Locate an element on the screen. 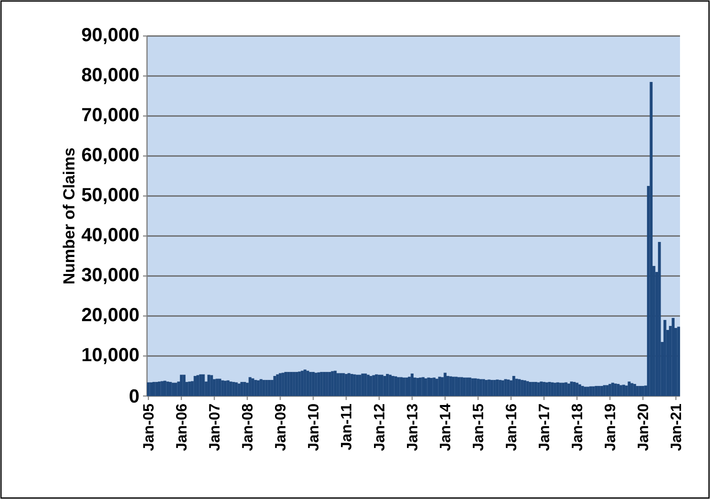 Image resolution: width=710 pixels, height=499 pixels. x-tick-label: Jan-18 is located at coordinates (577, 427).